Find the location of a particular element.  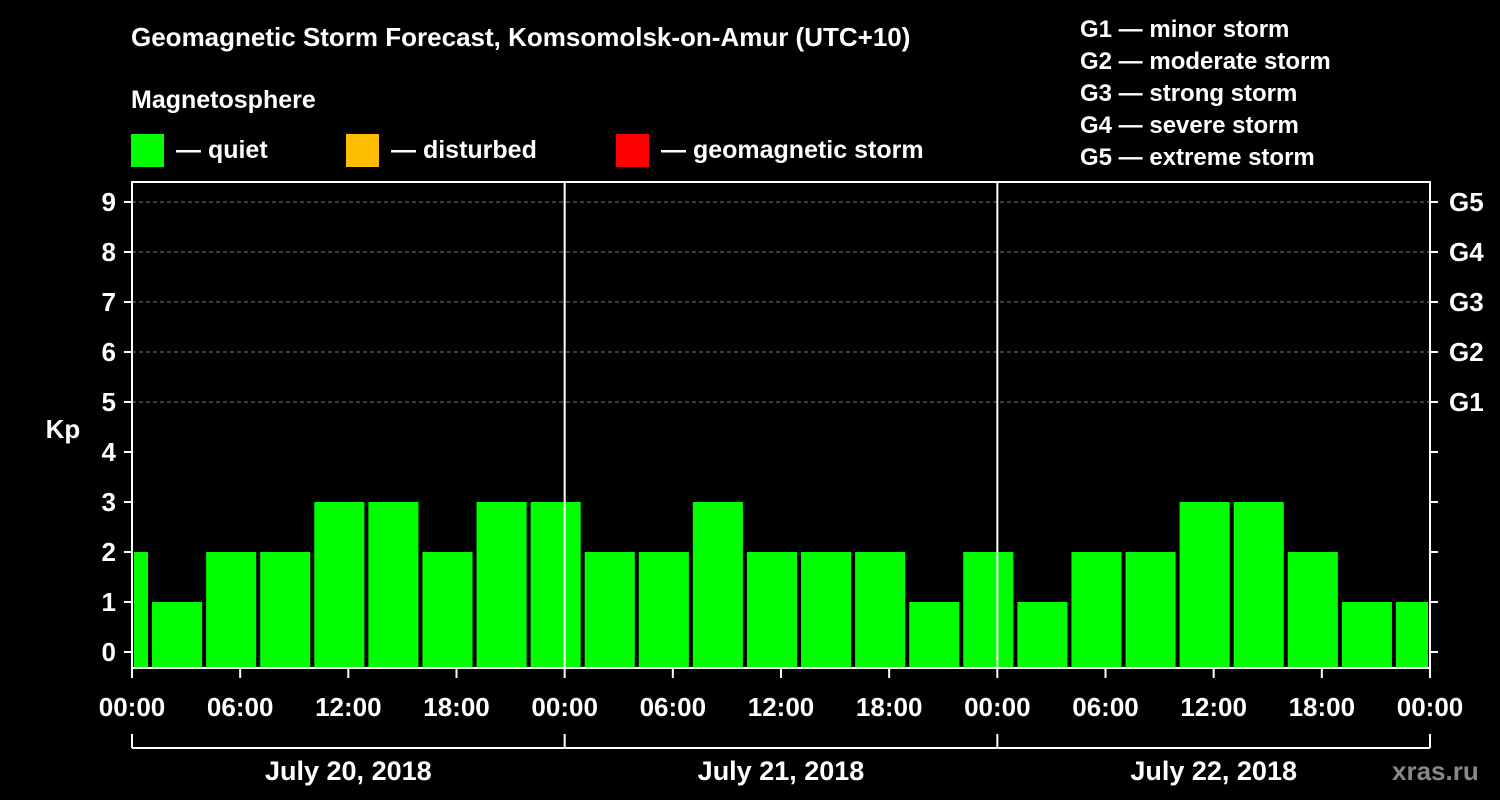

y-tick-label: 8 is located at coordinates (109, 252).